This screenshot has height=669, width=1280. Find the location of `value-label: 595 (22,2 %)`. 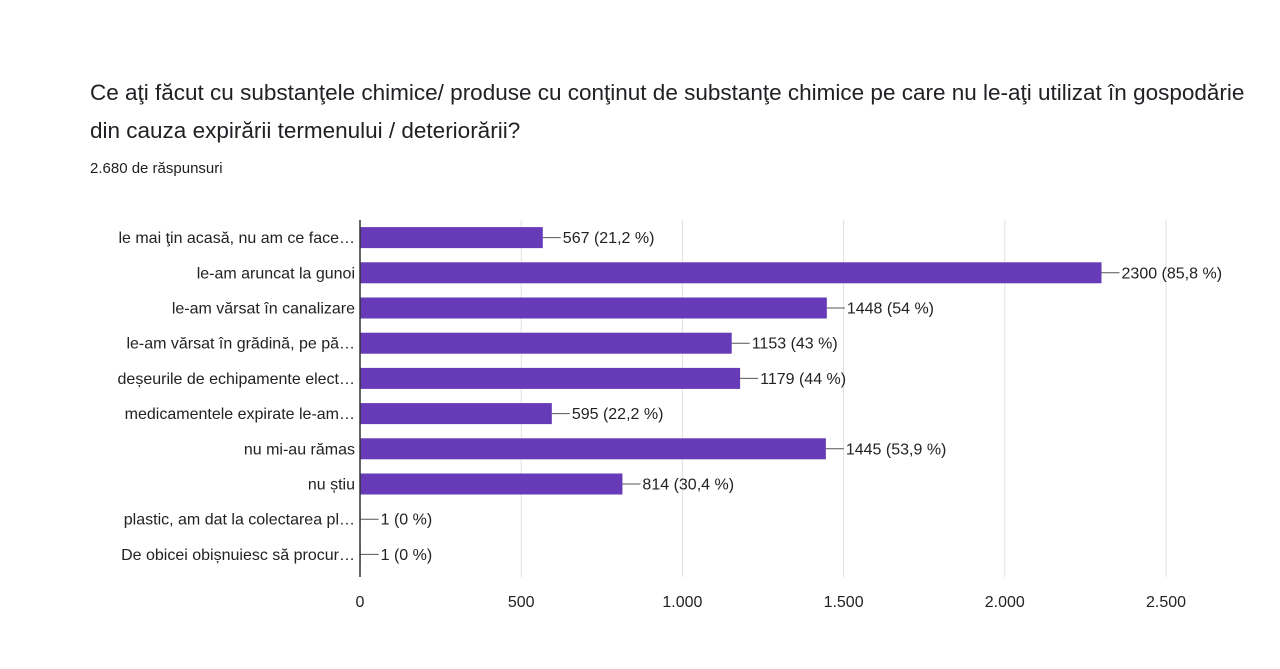

value-label: 595 (22,2 %) is located at coordinates (618, 414).